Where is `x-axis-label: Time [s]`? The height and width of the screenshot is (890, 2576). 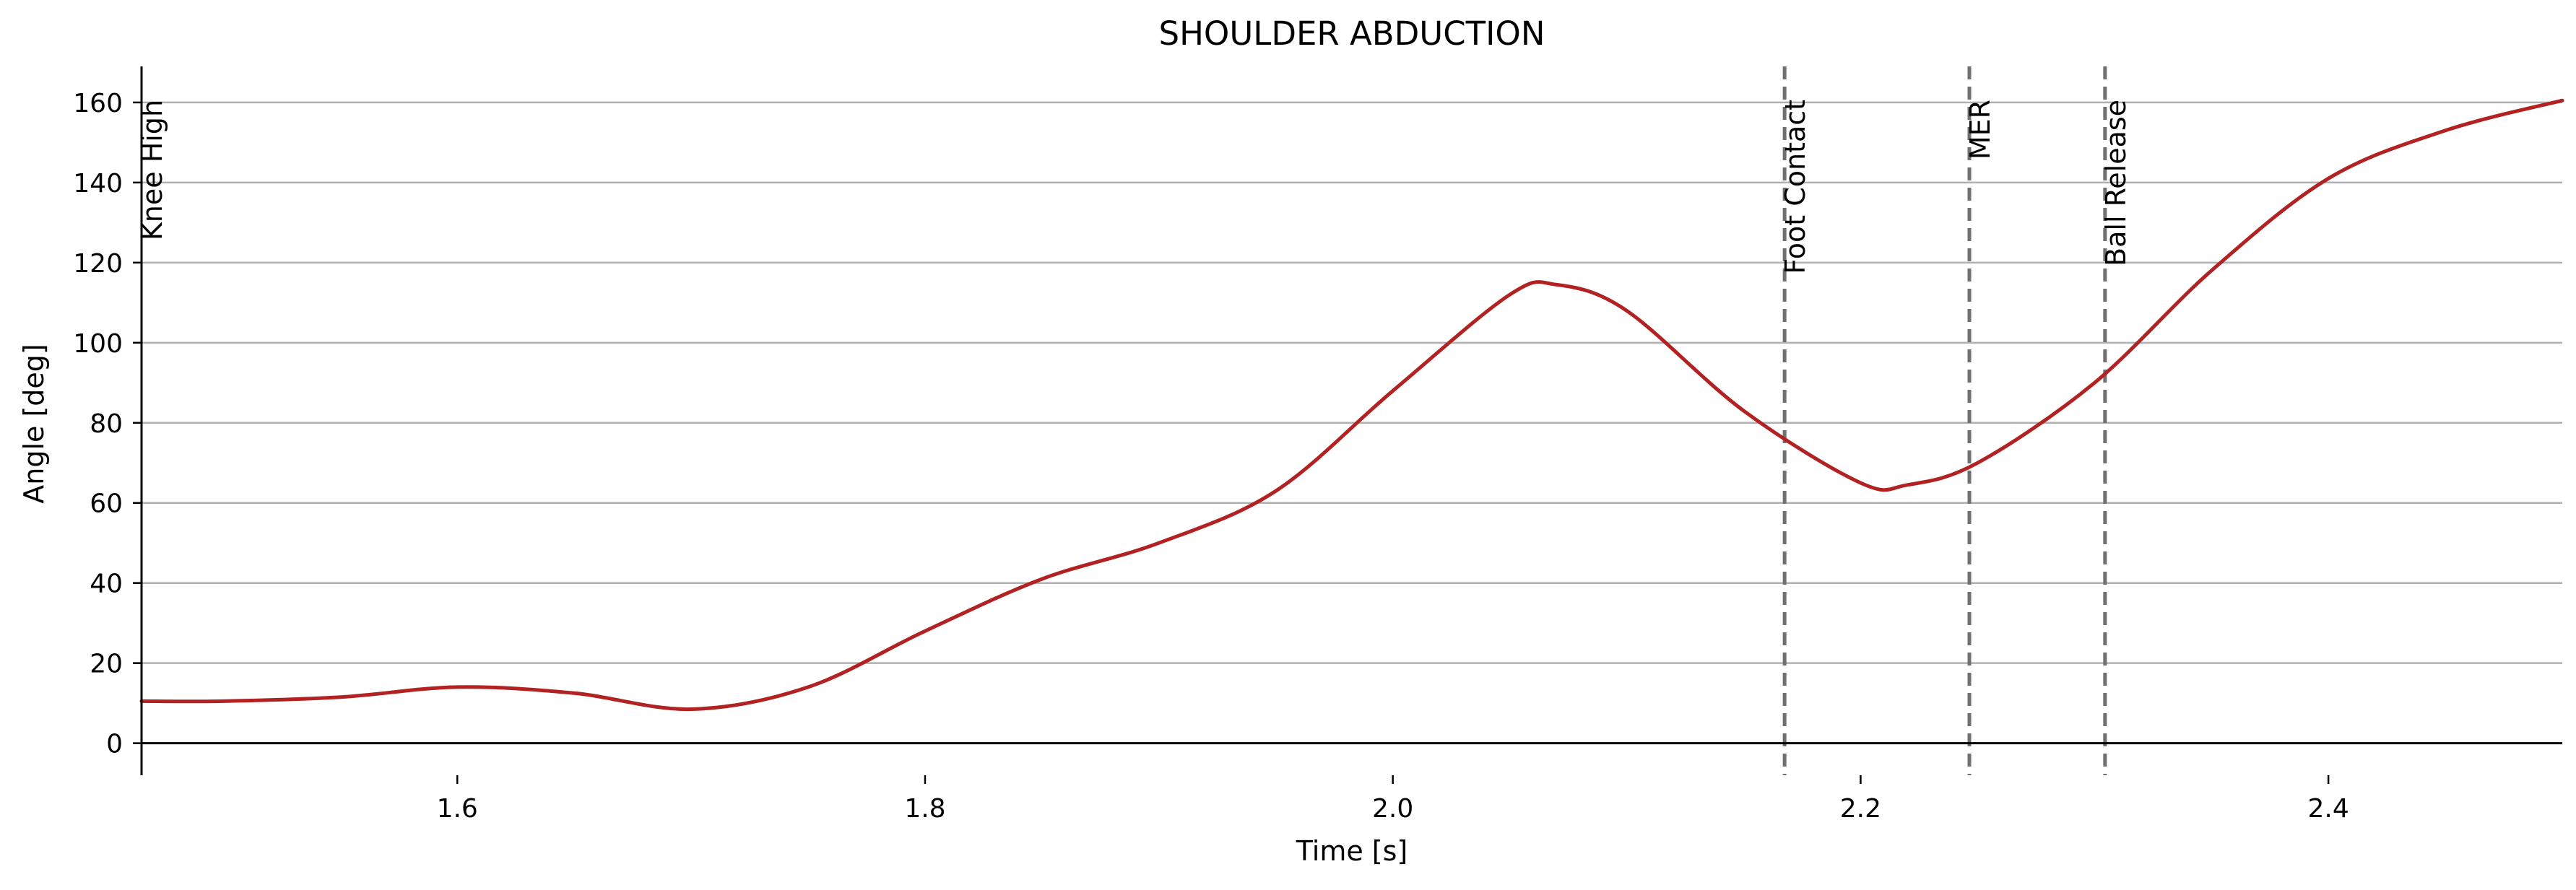 x-axis-label: Time [s] is located at coordinates (1352, 851).